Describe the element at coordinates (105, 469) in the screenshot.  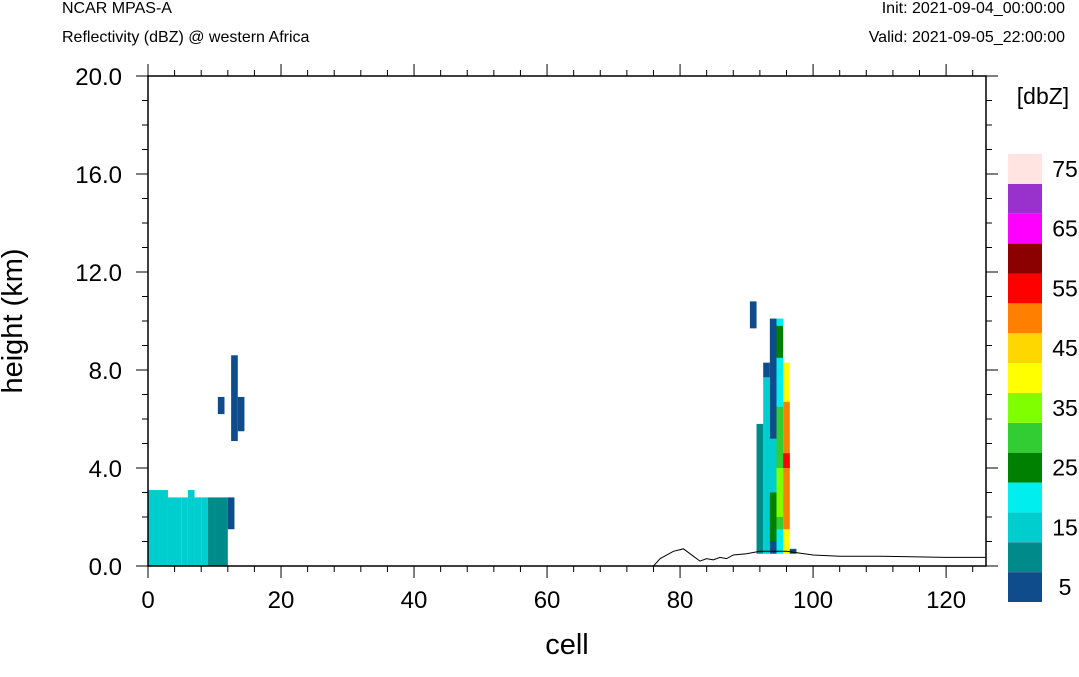
I see `y-tick-label: 4.0` at that location.